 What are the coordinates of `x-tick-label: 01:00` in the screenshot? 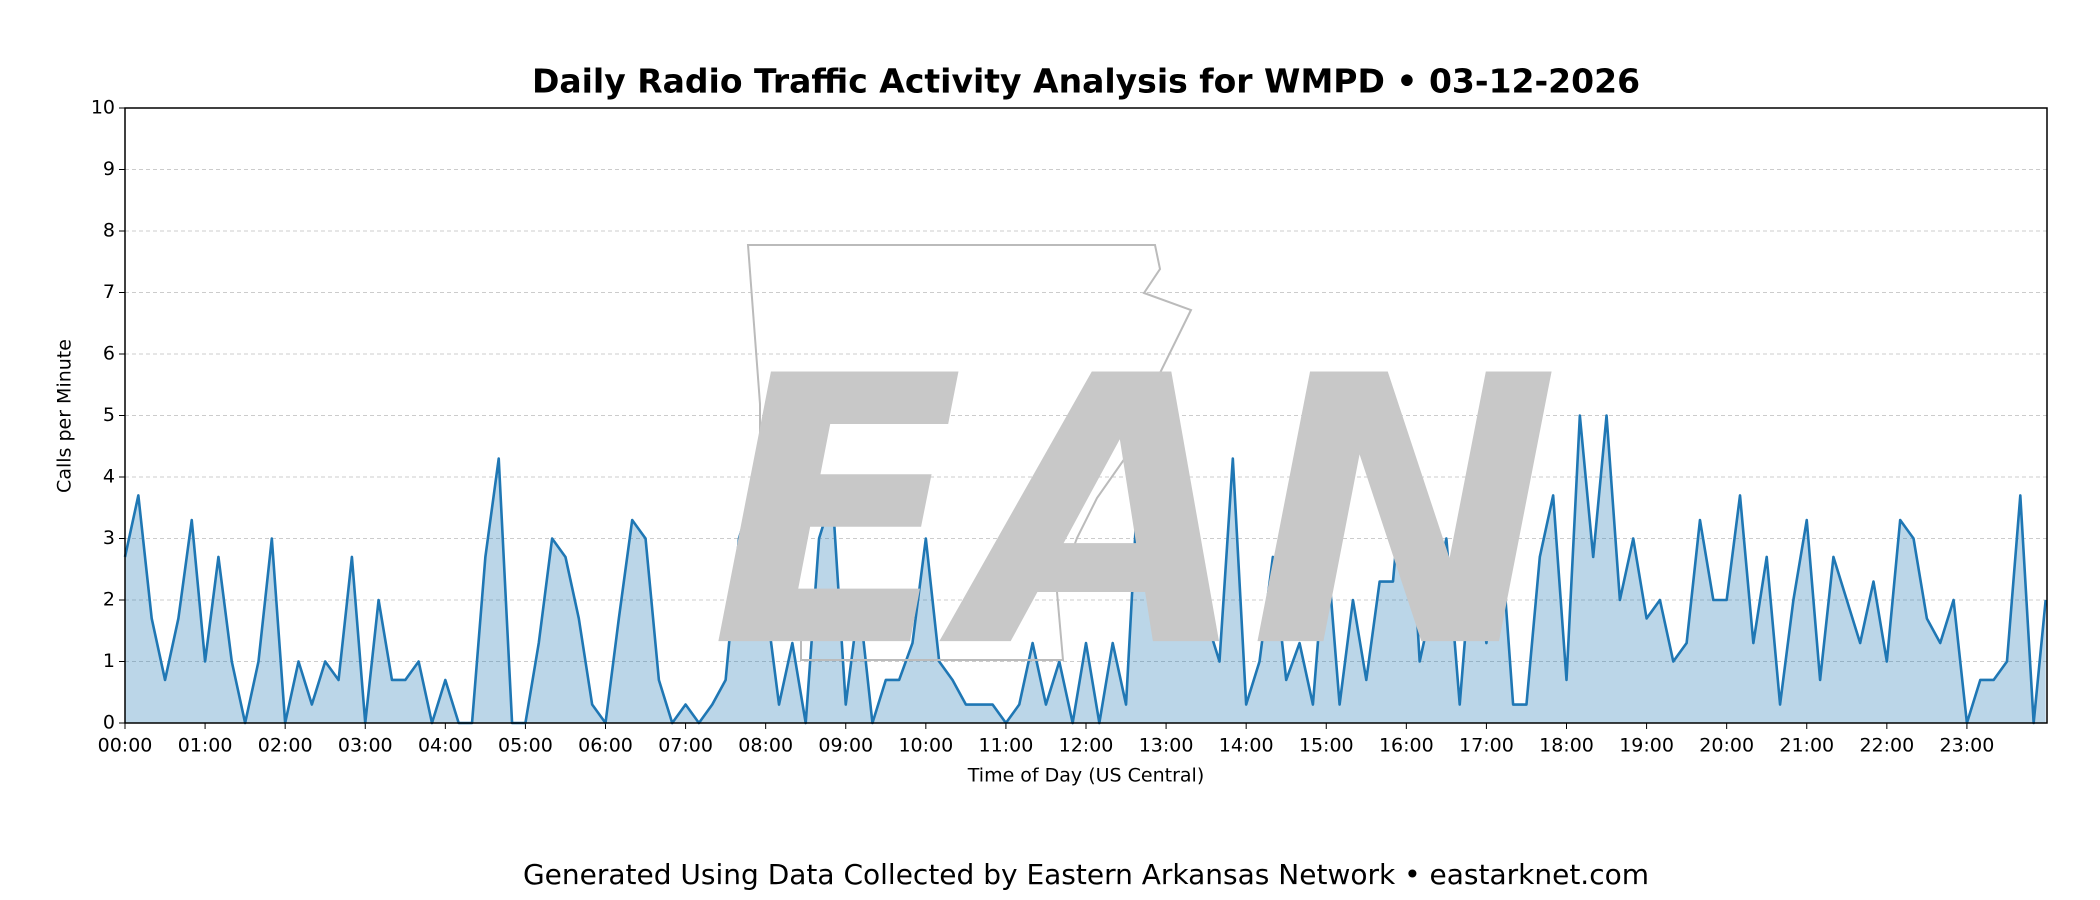 It's located at (205, 746).